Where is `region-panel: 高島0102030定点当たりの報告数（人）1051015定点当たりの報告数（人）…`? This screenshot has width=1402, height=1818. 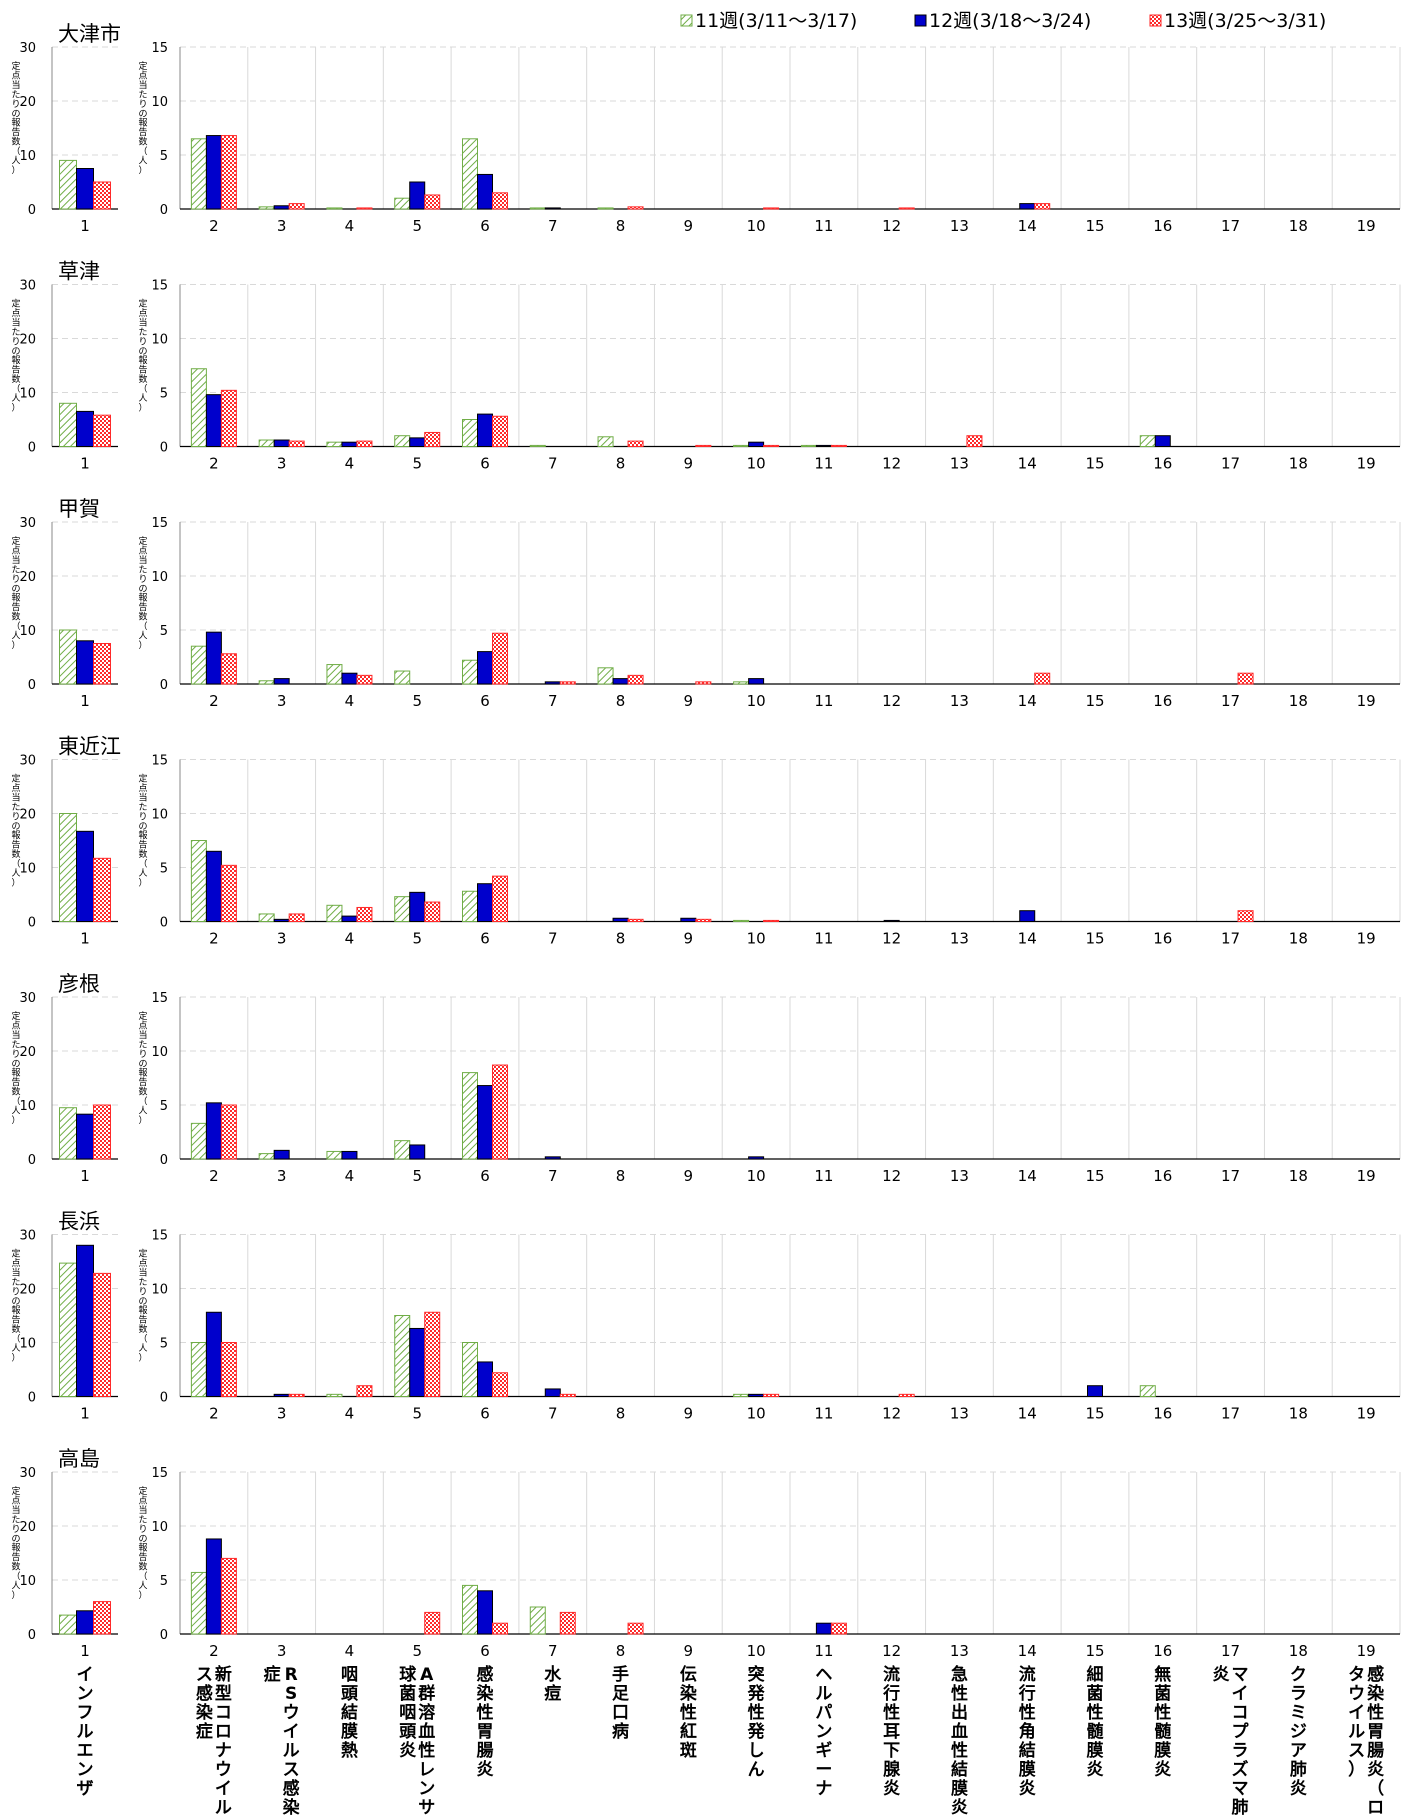 region-panel: 高島0102030定点当たりの報告数（人）1051015定点当たりの報告数（人）… is located at coordinates (706, 1553).